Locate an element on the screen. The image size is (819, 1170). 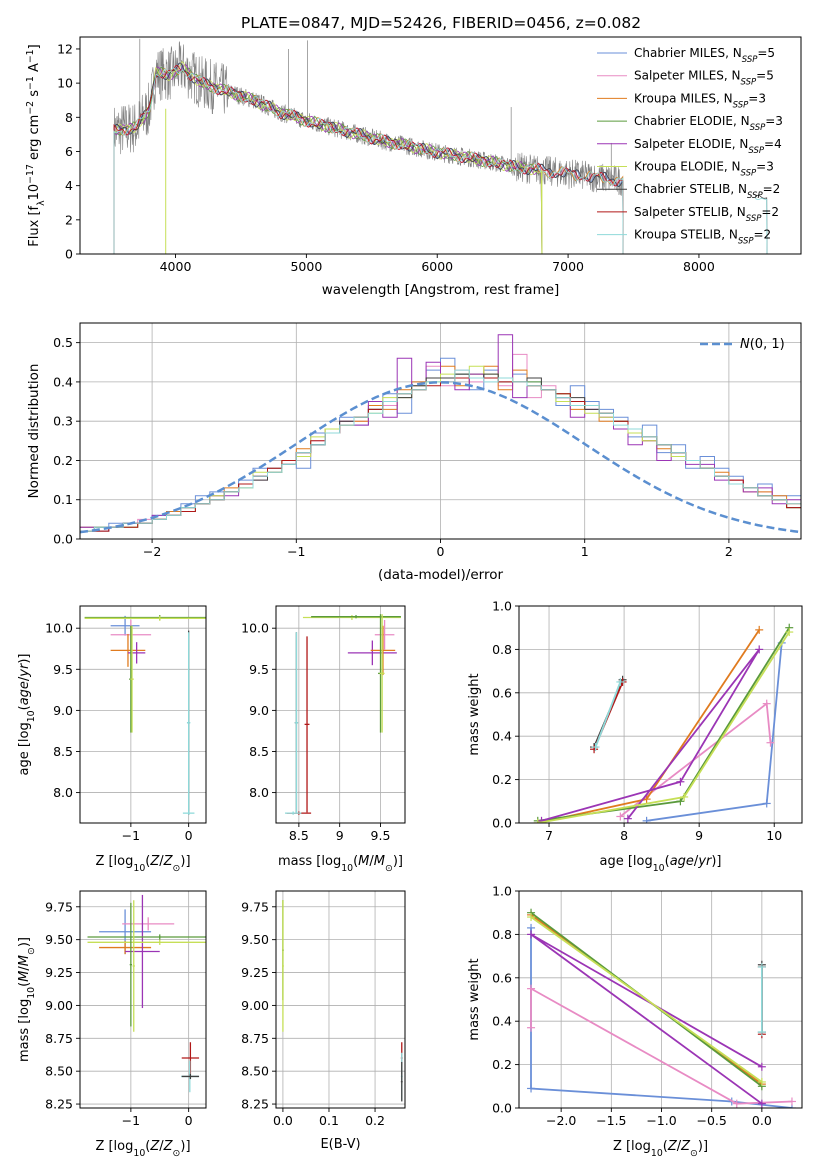
y-tick-label: 10 is located at coordinates (65, 83).